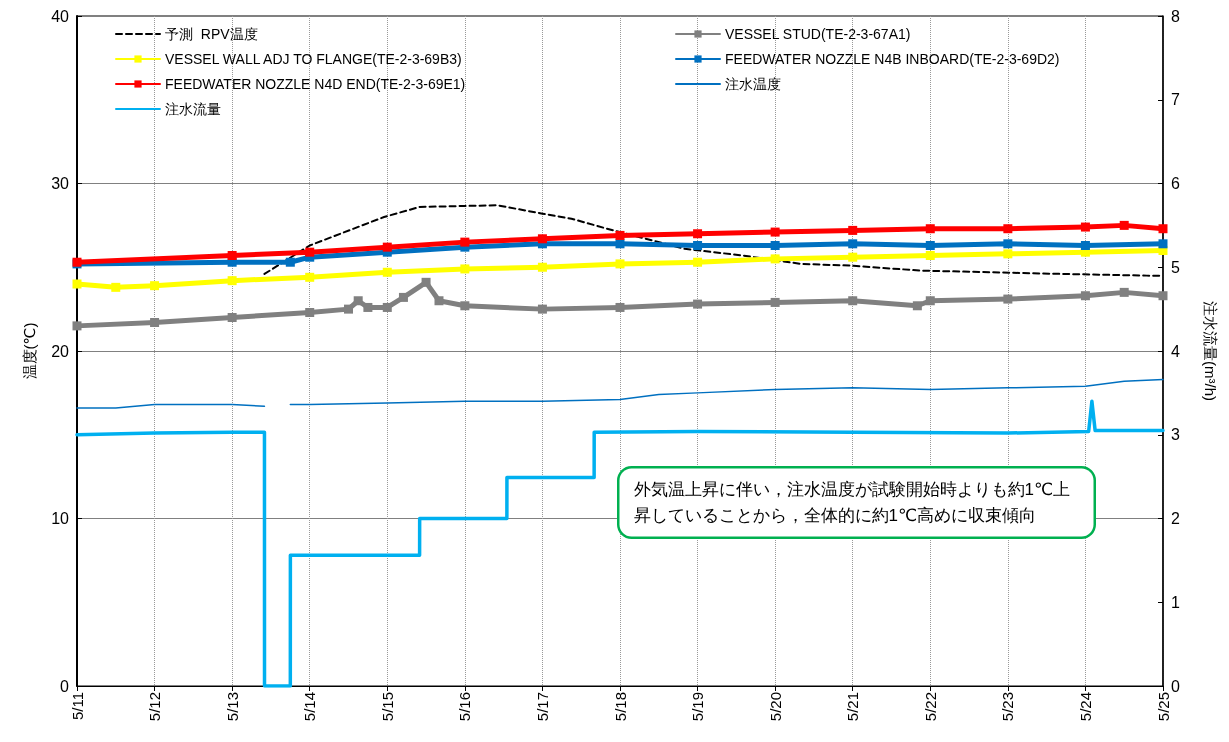  I want to click on x-tick-label: 5/12, so click(155, 707).